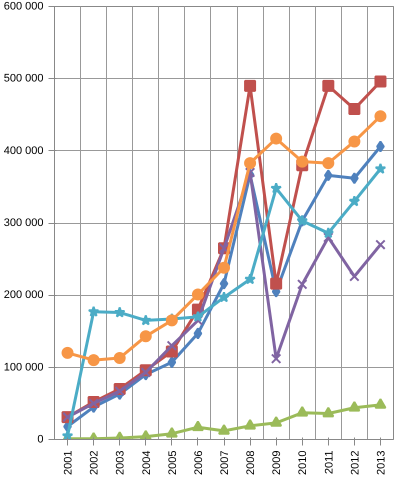 The width and height of the screenshot is (397, 477). I want to click on y-tick-label: 200 000, so click(24, 295).